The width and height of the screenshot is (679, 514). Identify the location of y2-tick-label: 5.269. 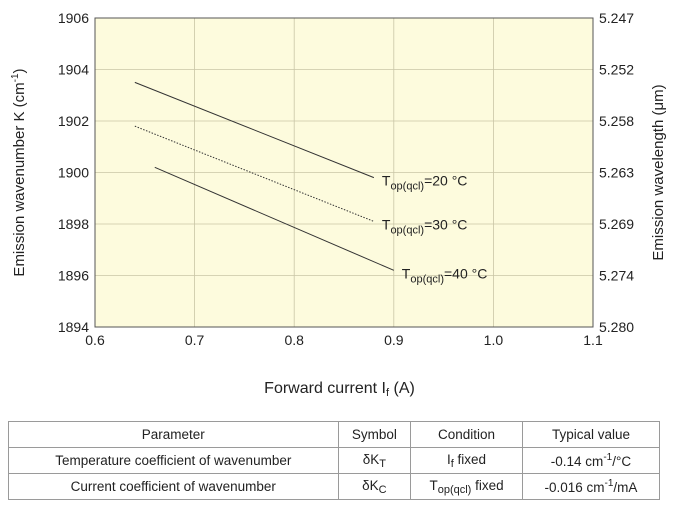
(616, 224).